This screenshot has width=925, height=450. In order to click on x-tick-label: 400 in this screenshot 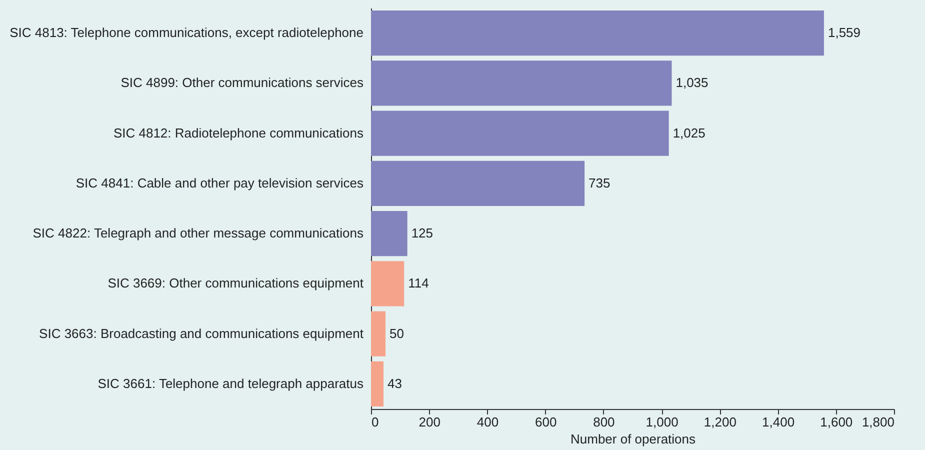, I will do `click(487, 422)`.